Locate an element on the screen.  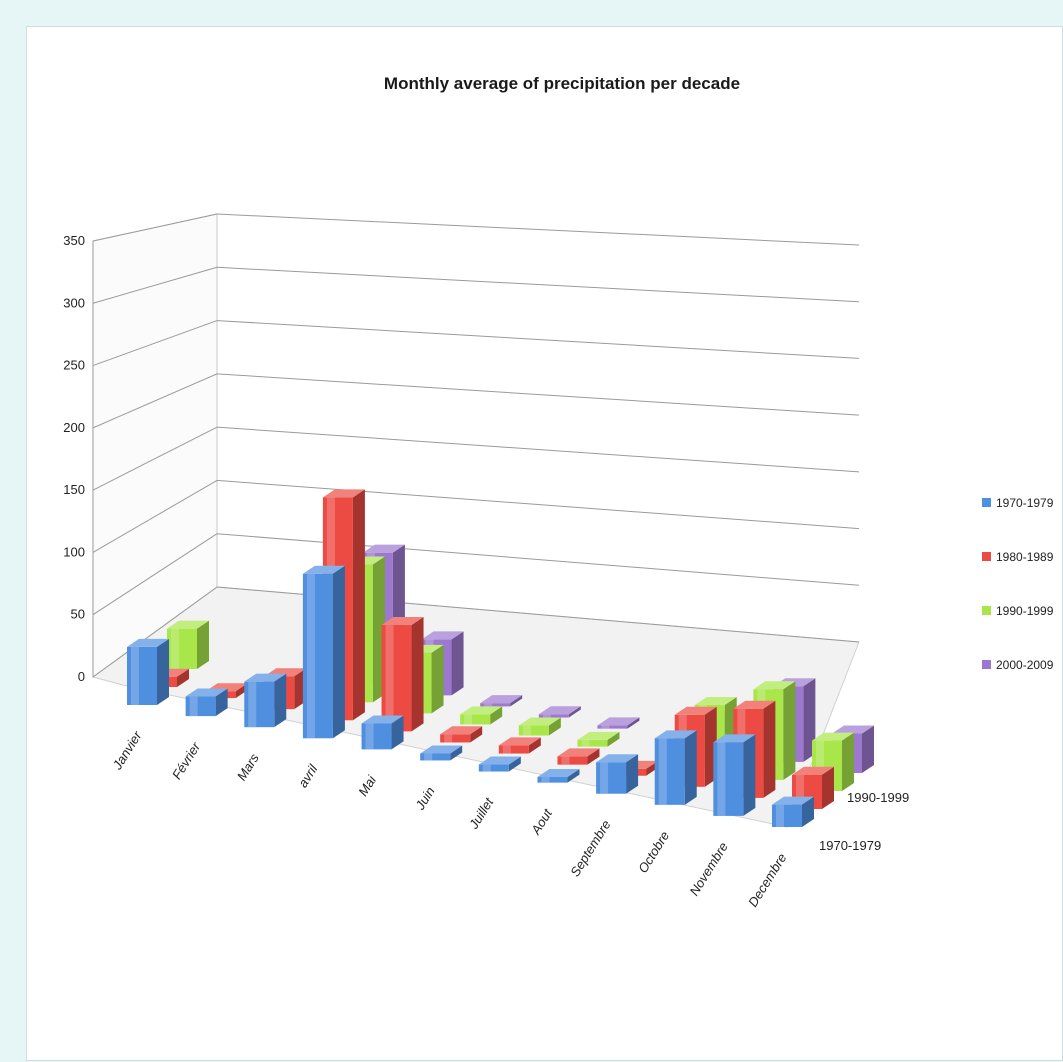
y-tick-label: 350 is located at coordinates (74, 240).